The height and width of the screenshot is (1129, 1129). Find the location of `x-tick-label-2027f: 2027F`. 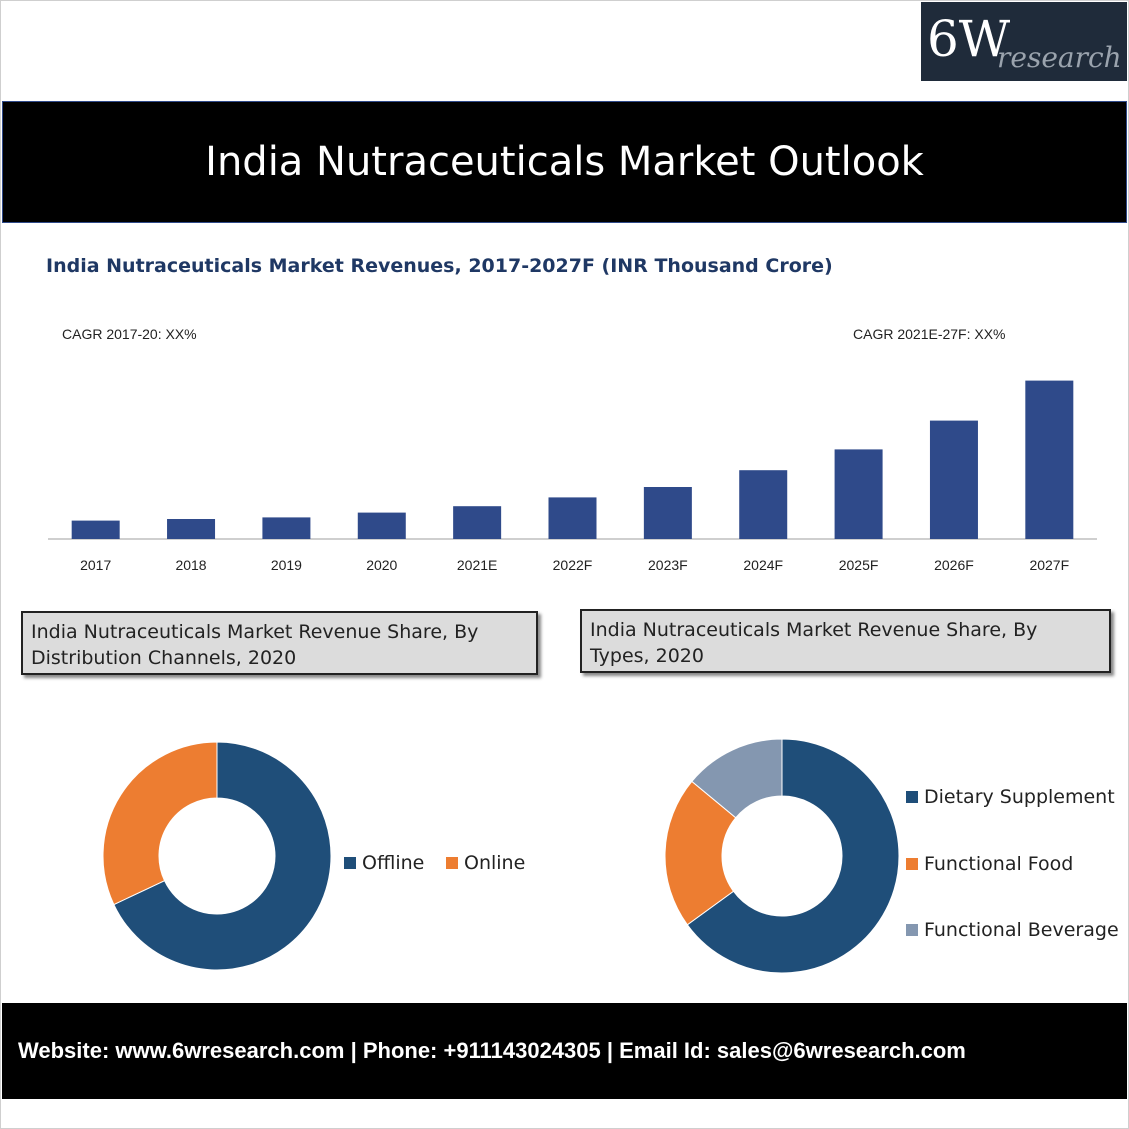

x-tick-label-2027f: 2027F is located at coordinates (1049, 565).